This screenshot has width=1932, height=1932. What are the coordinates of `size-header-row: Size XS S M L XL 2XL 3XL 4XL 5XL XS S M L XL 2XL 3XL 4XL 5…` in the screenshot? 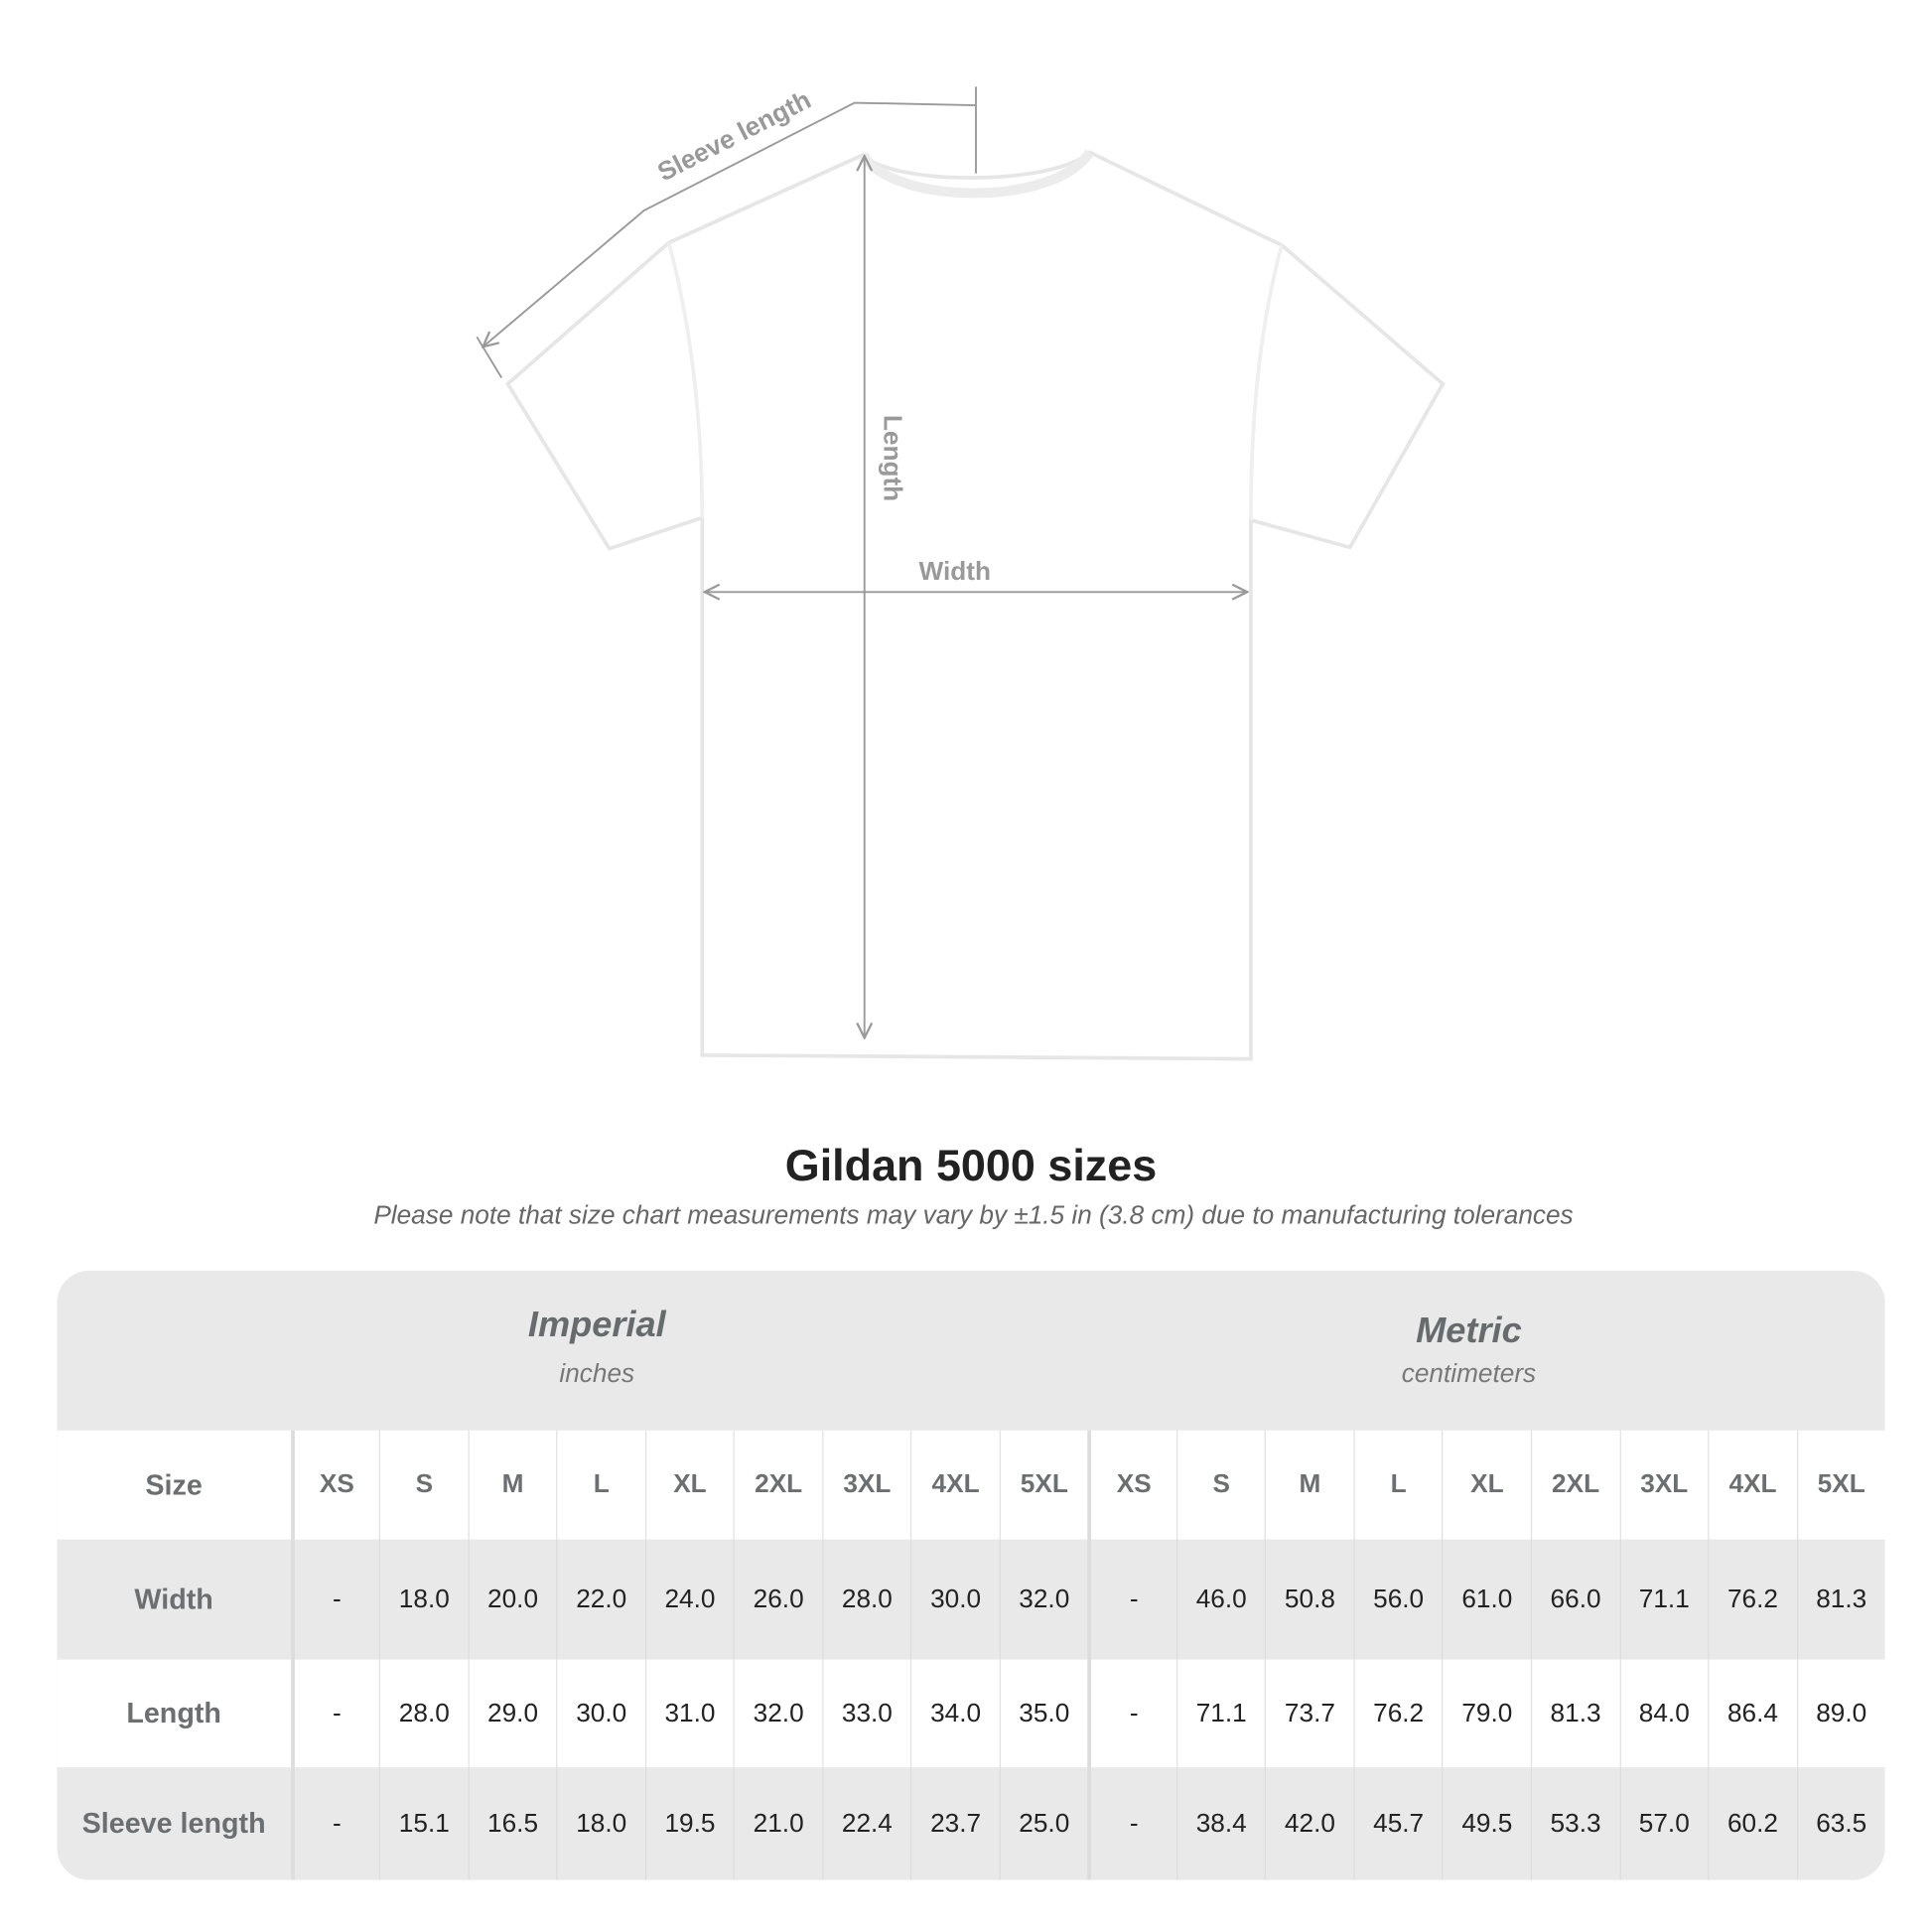 It's located at (971, 1485).